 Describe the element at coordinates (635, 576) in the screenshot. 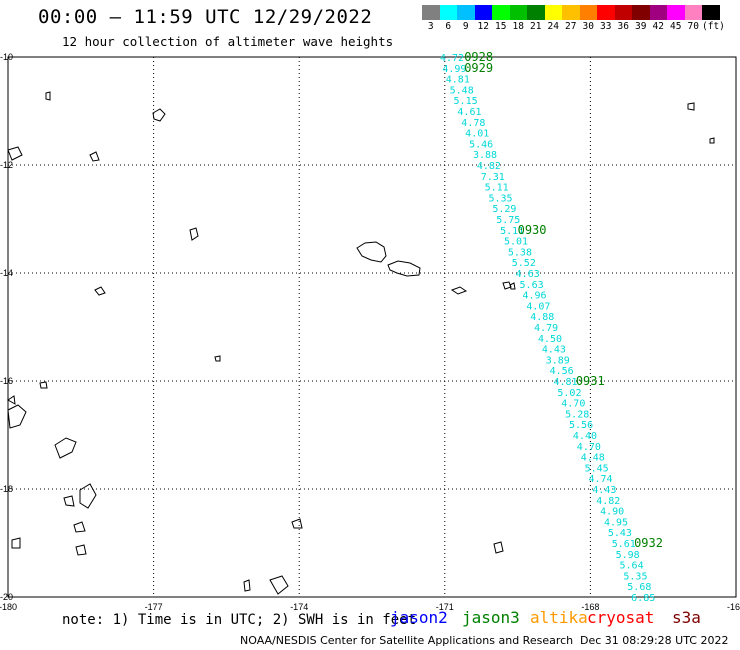

I see `wave-height-value: 5.35` at that location.